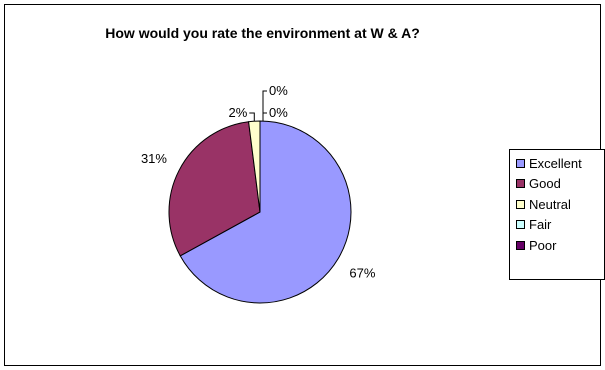 Image resolution: width=605 pixels, height=370 pixels. I want to click on pie-slice-good, so click(214, 189).